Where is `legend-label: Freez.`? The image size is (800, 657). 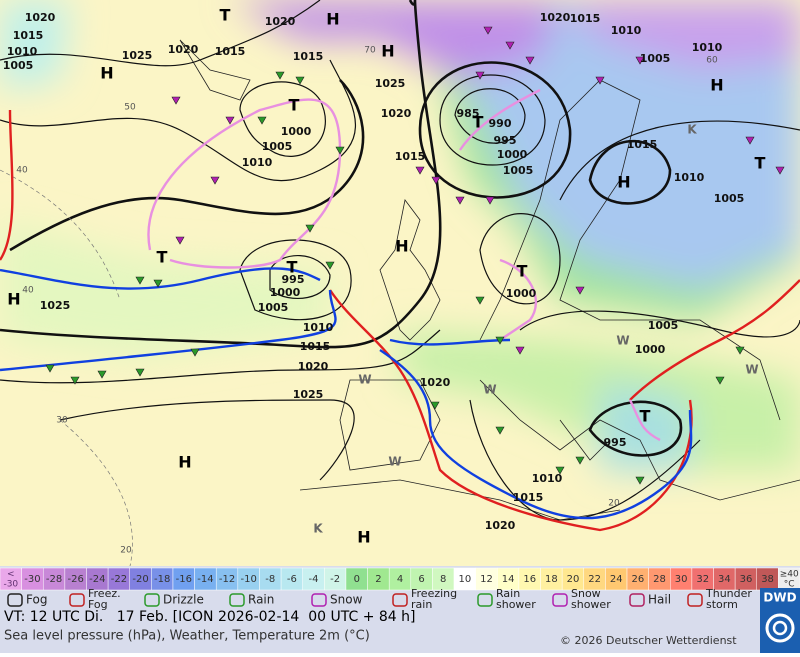
legend-label: Freez. is located at coordinates (104, 593).